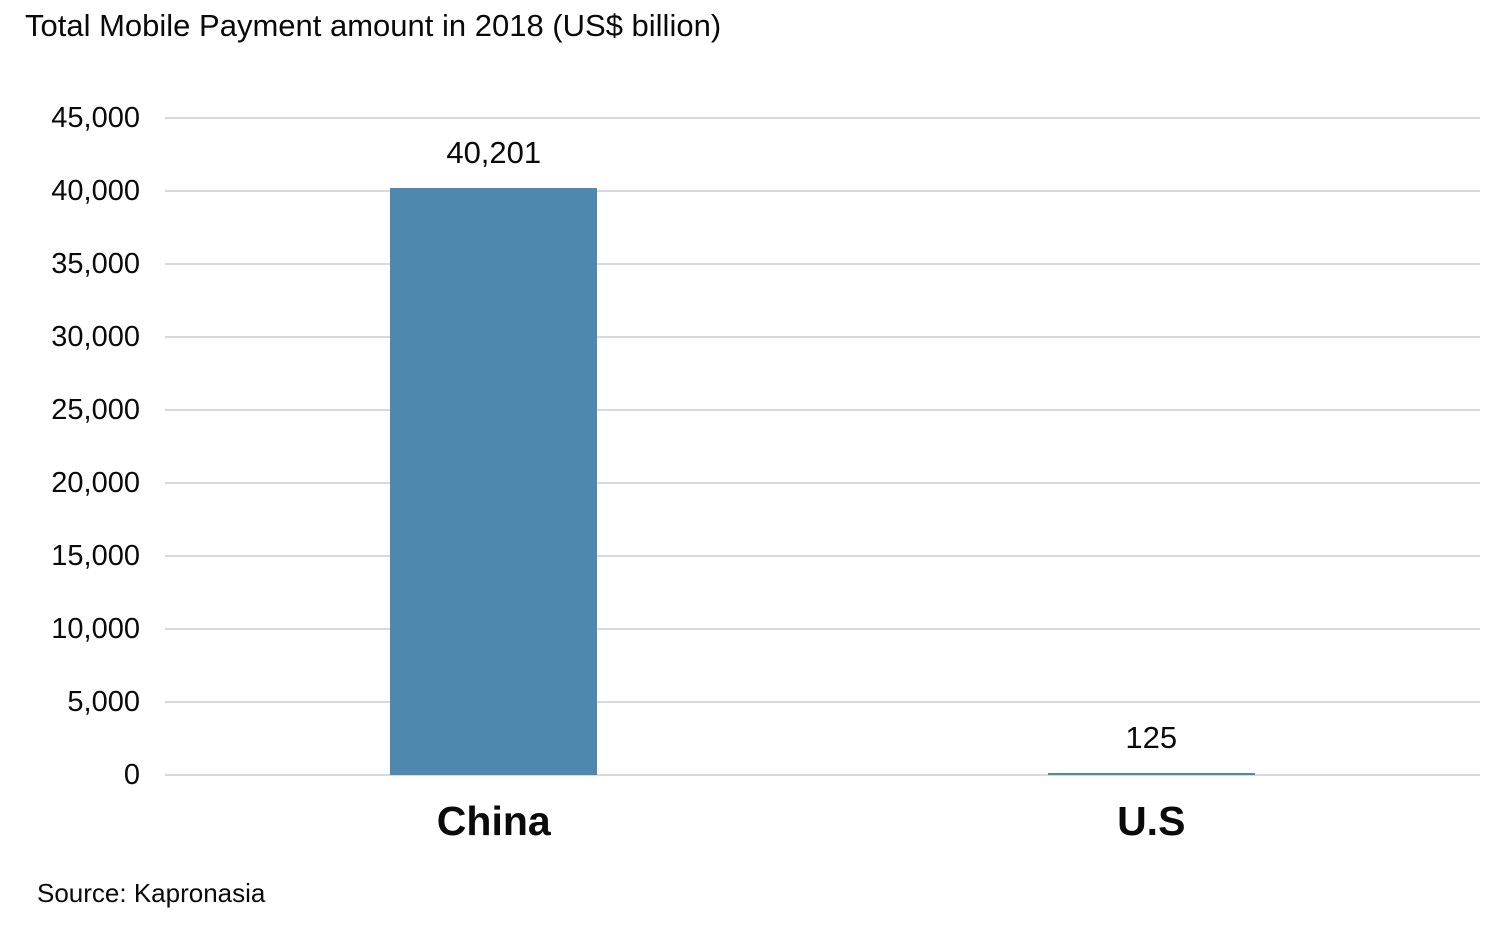  Describe the element at coordinates (95, 410) in the screenshot. I see `y-axis-tick-label: 25,000` at that location.